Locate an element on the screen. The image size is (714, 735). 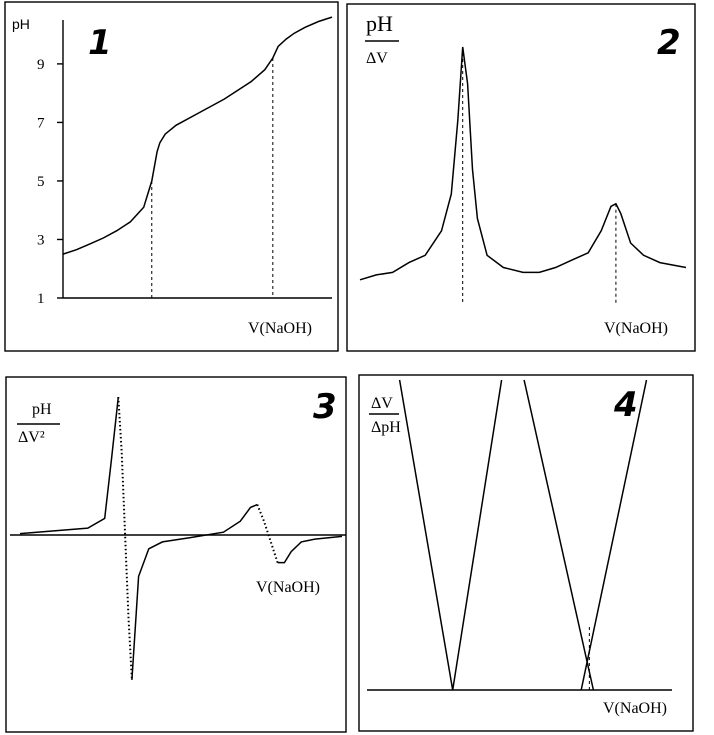
panel-1-titration-curve is located at coordinates (197, 135).